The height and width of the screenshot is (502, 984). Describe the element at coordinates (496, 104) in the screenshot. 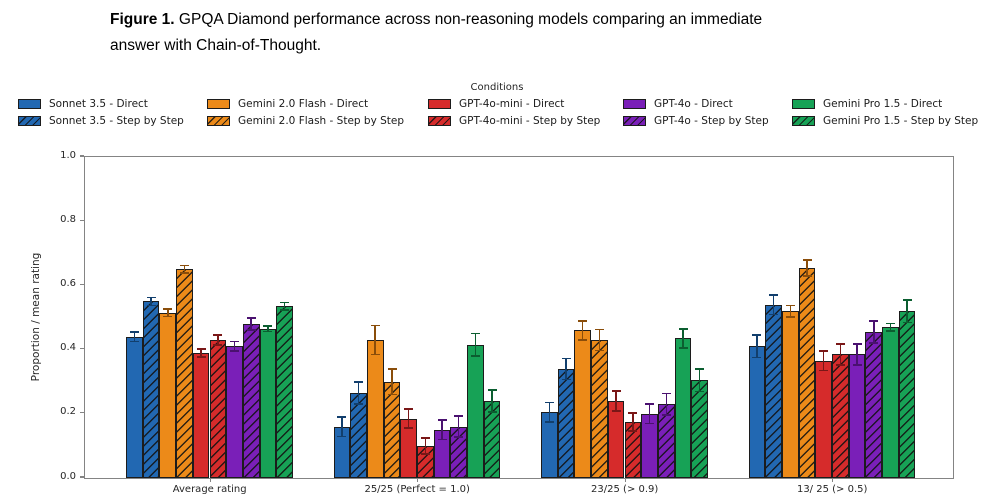

I see `legend-item: GPT-4o-mini - Direct` at that location.